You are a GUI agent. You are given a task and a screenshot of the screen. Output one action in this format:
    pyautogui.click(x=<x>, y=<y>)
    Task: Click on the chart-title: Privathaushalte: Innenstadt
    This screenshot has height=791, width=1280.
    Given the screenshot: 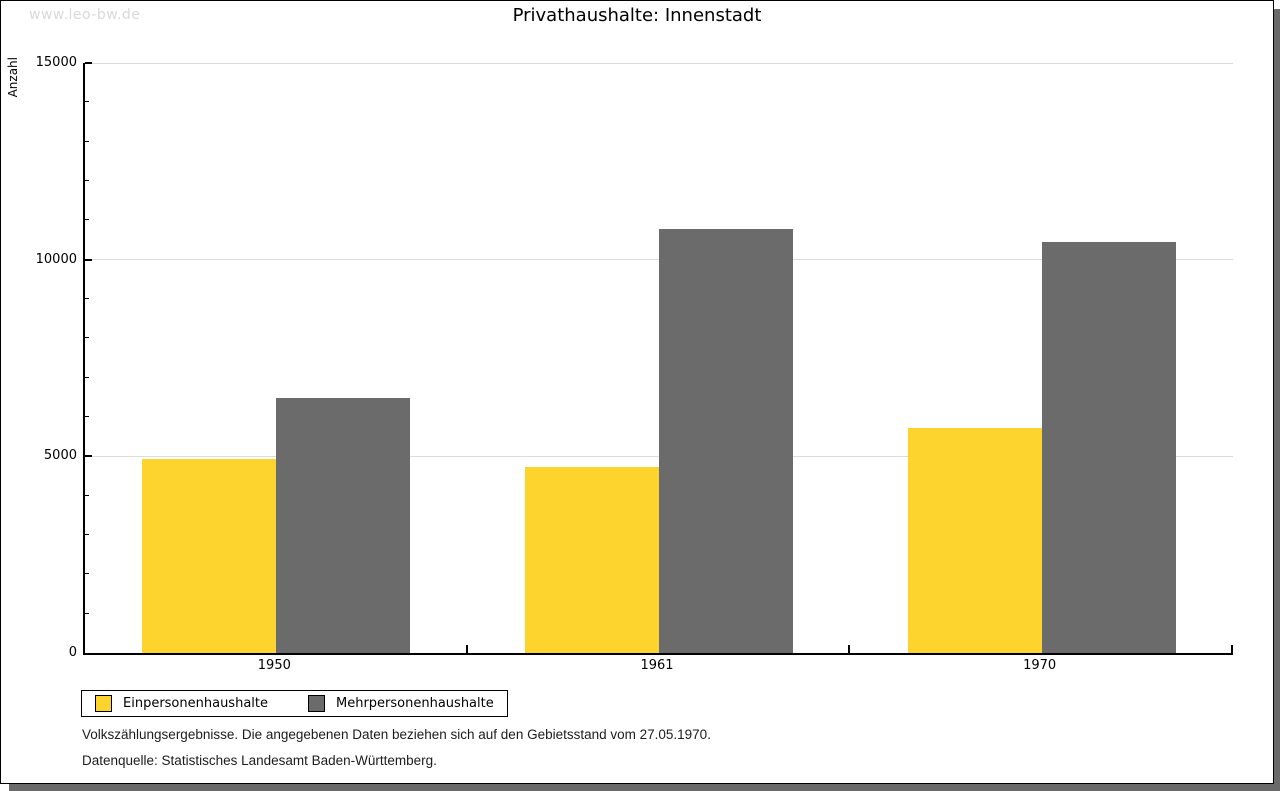 What is the action you would take?
    pyautogui.click(x=637, y=15)
    